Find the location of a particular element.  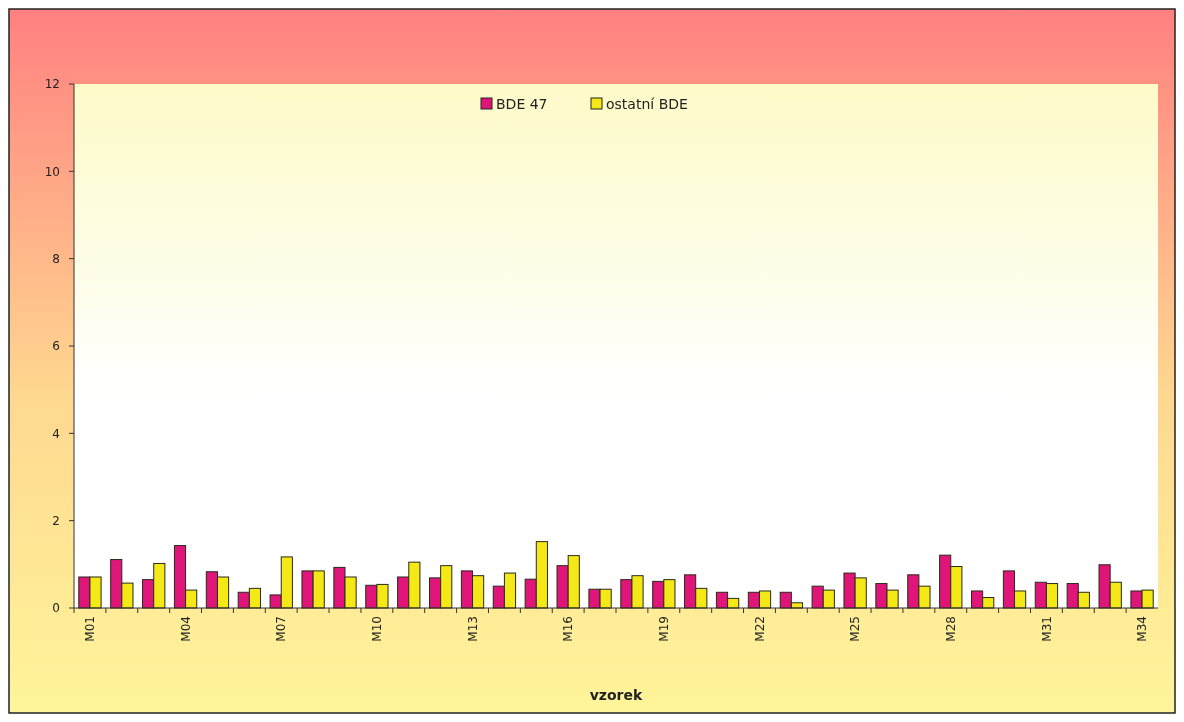

y-tick-label: 8 is located at coordinates (56, 258).